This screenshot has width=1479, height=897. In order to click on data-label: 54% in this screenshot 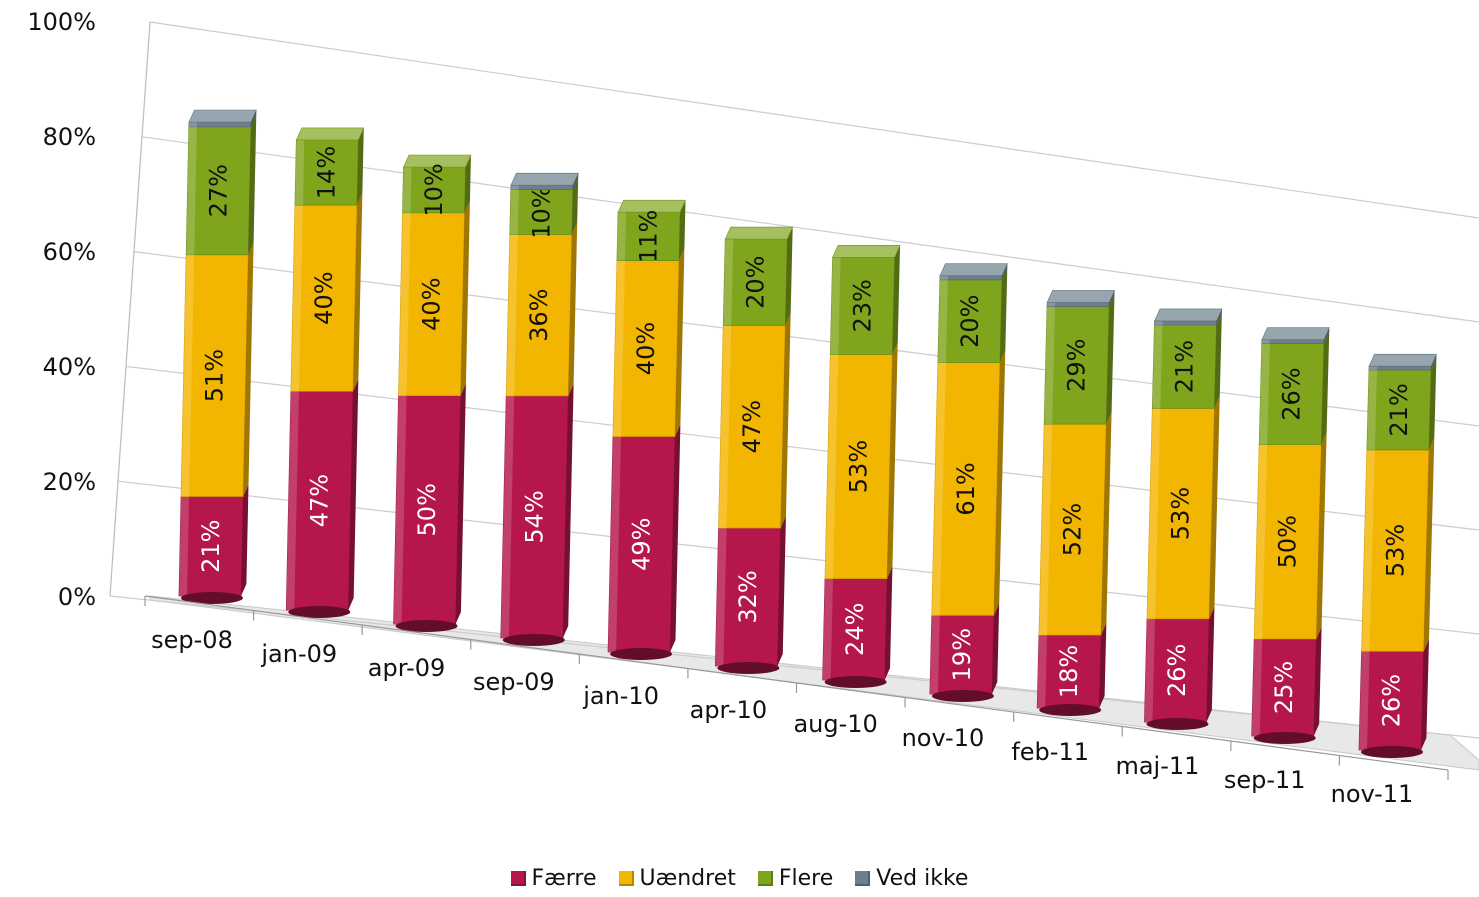, I will do `click(535, 516)`.